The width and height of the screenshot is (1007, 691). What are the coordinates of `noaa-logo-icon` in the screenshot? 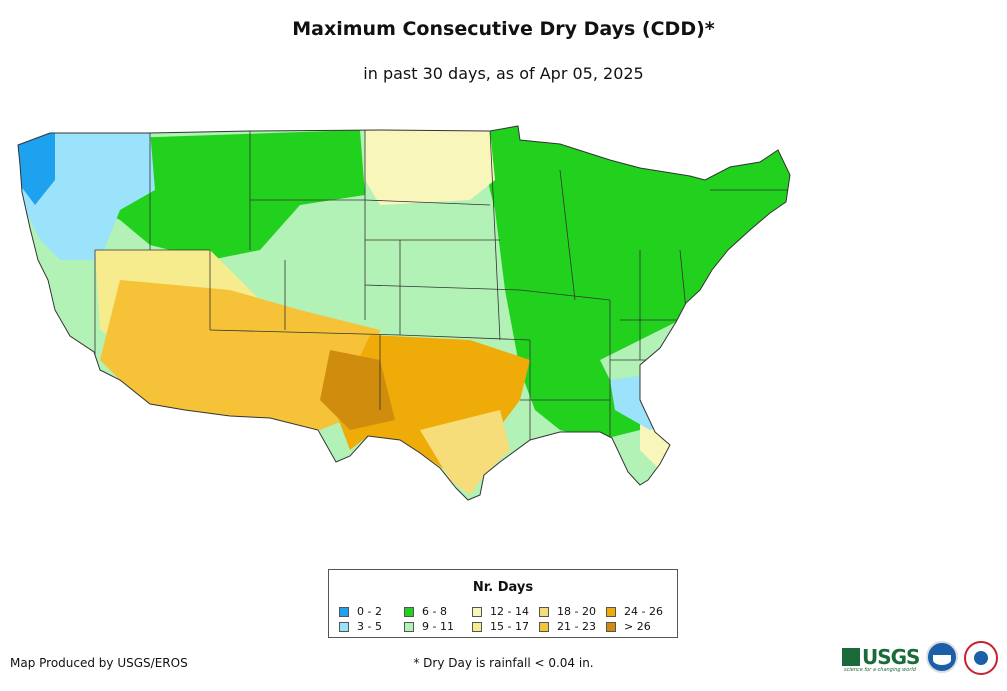 It's located at (942, 657).